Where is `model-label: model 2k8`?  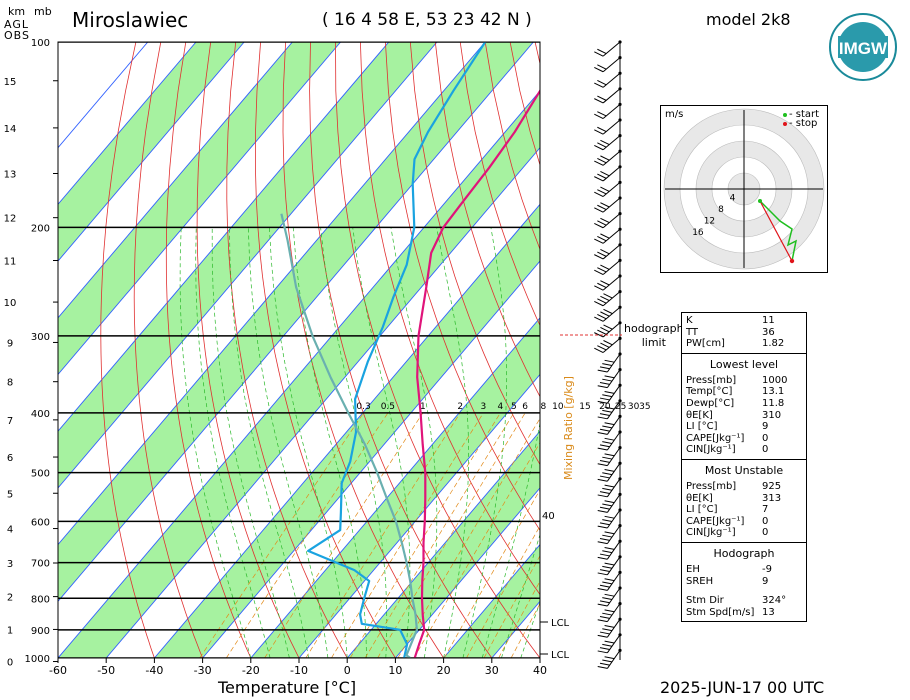 model-label: model 2k8 is located at coordinates (748, 19).